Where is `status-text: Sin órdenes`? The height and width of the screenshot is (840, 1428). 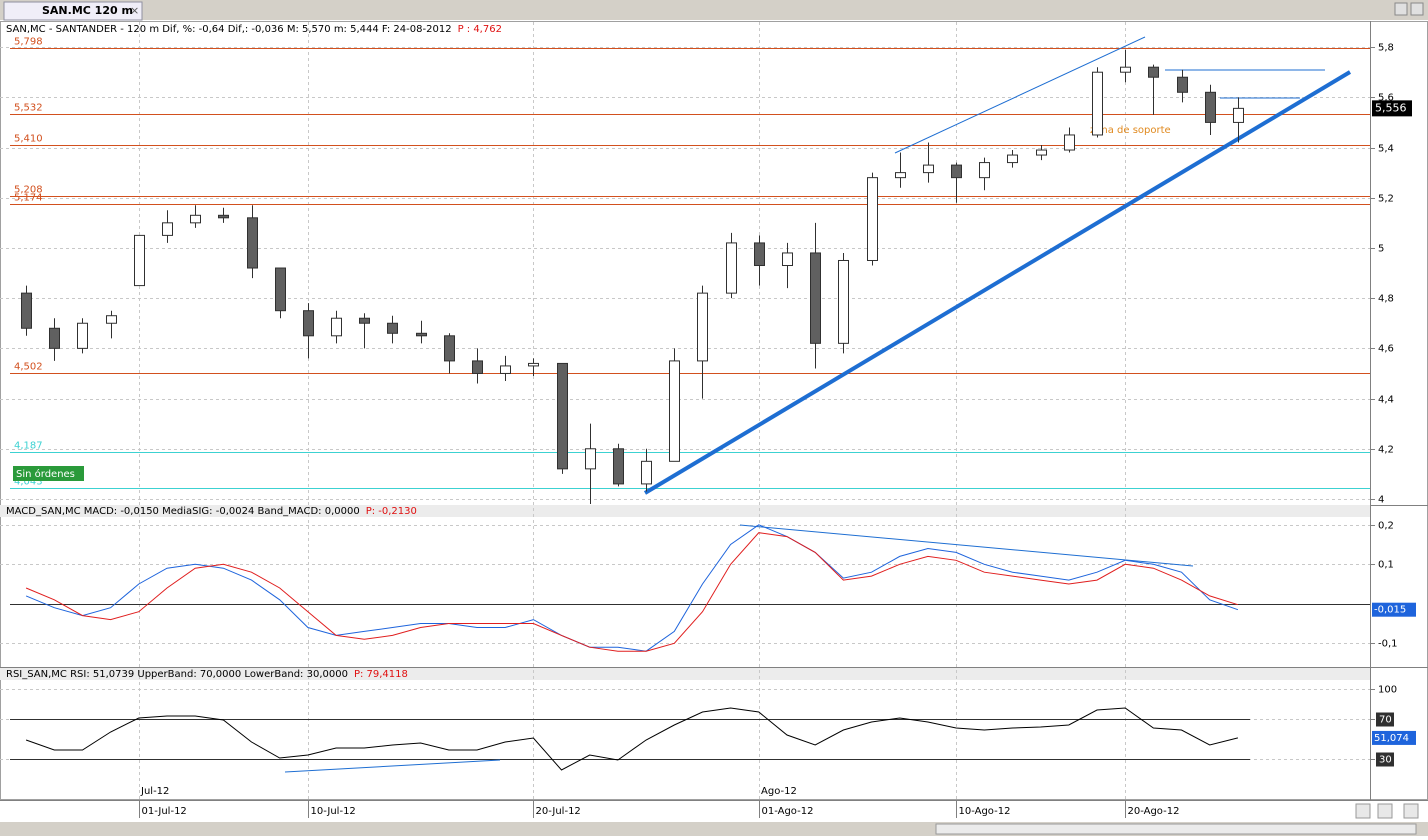
status-text: Sin órdenes is located at coordinates (45, 474).